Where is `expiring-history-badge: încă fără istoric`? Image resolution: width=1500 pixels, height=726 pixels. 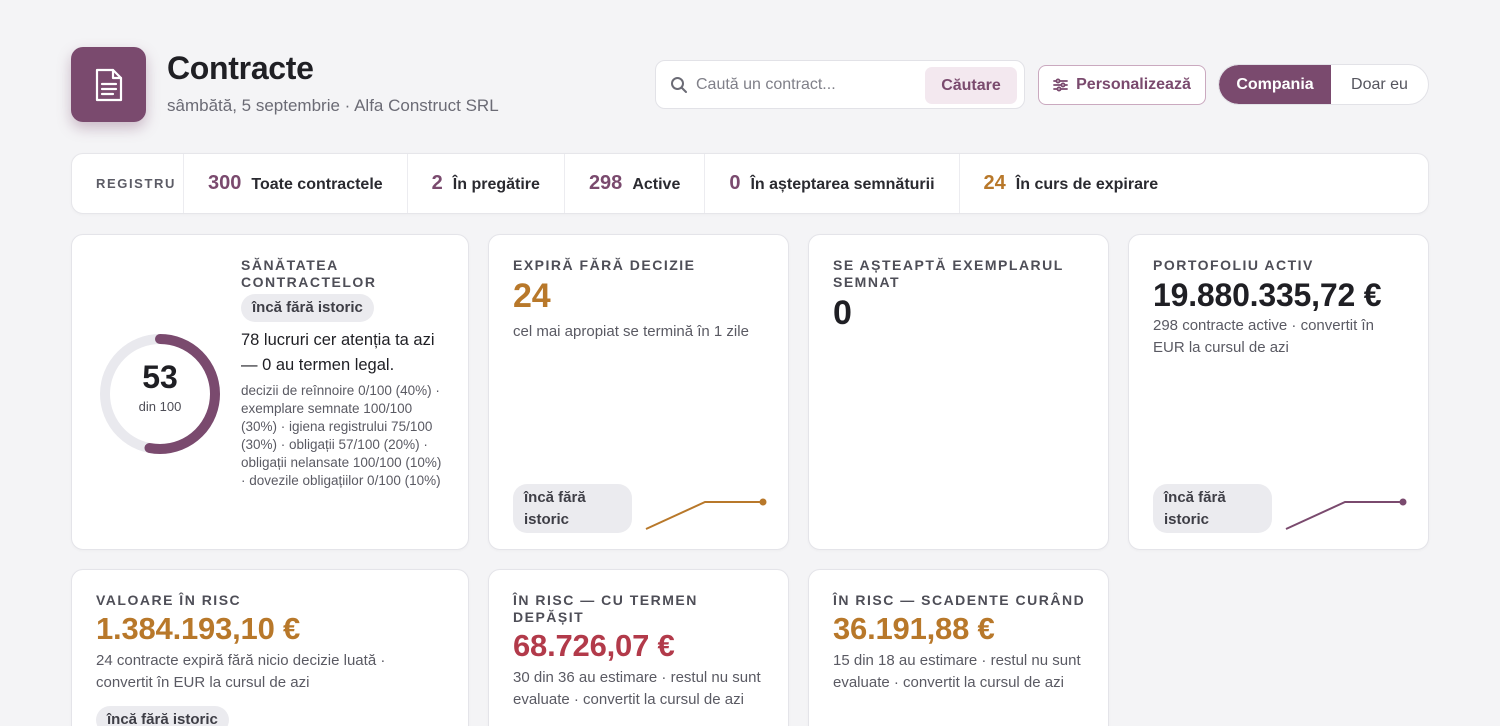 expiring-history-badge: încă fără istoric is located at coordinates (572, 508).